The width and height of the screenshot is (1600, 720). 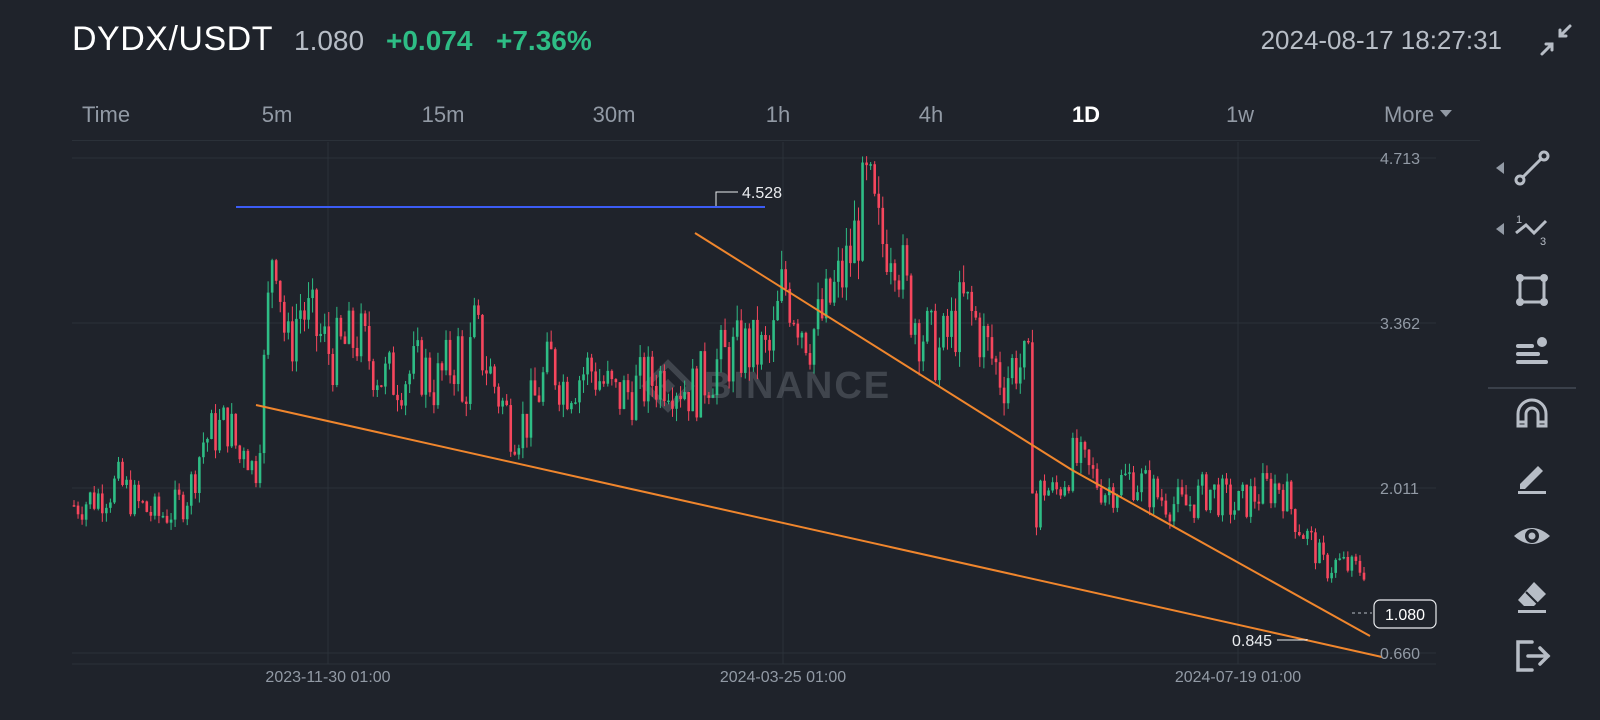 I want to click on tab-30m: 30m, so click(x=614, y=114).